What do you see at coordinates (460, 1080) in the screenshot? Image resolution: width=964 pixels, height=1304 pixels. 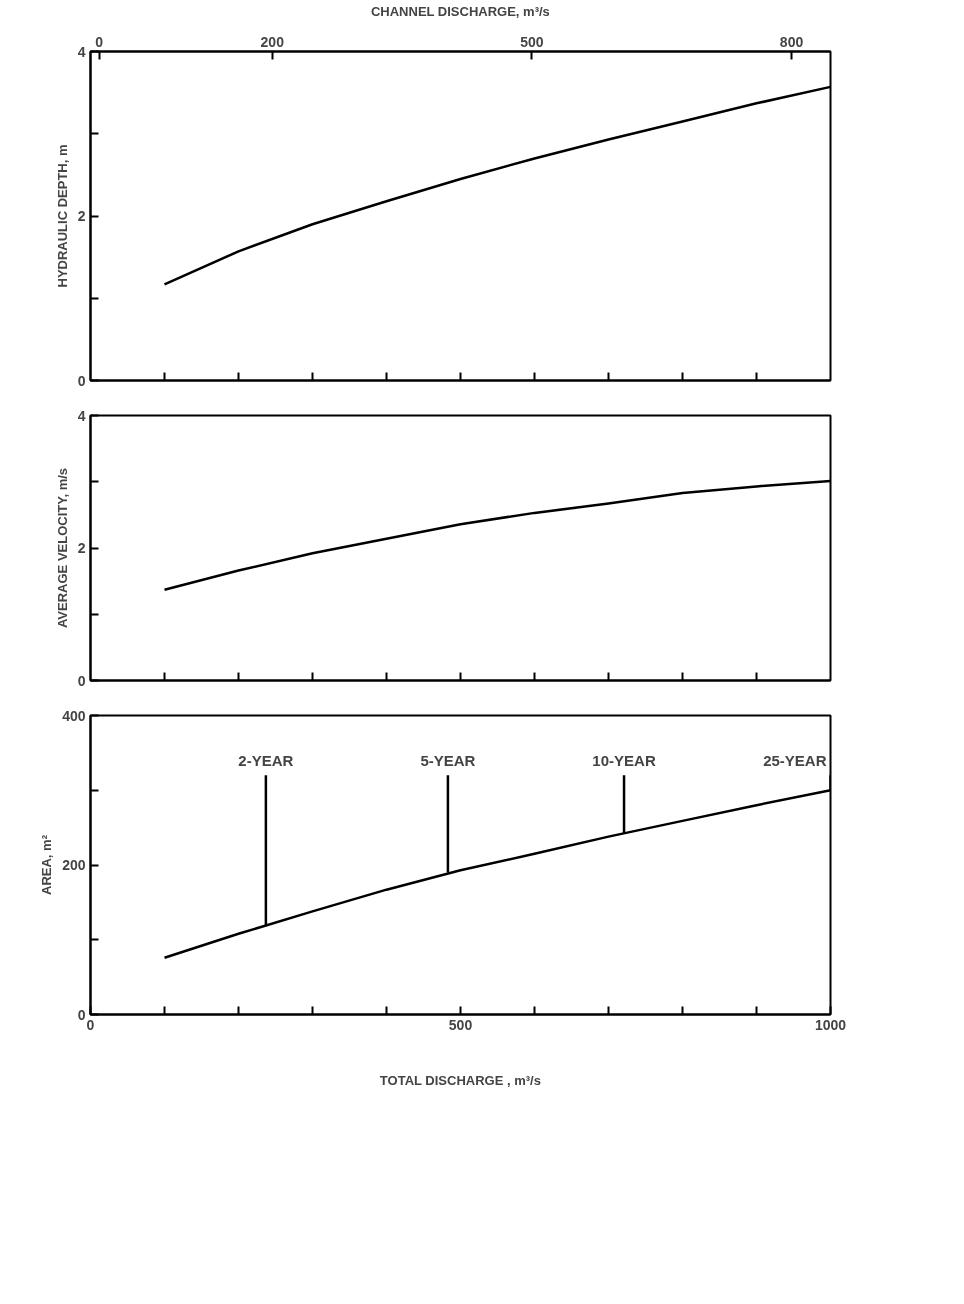 I see `x-axis-title: TOTAL DISCHARGE , m³/s` at bounding box center [460, 1080].